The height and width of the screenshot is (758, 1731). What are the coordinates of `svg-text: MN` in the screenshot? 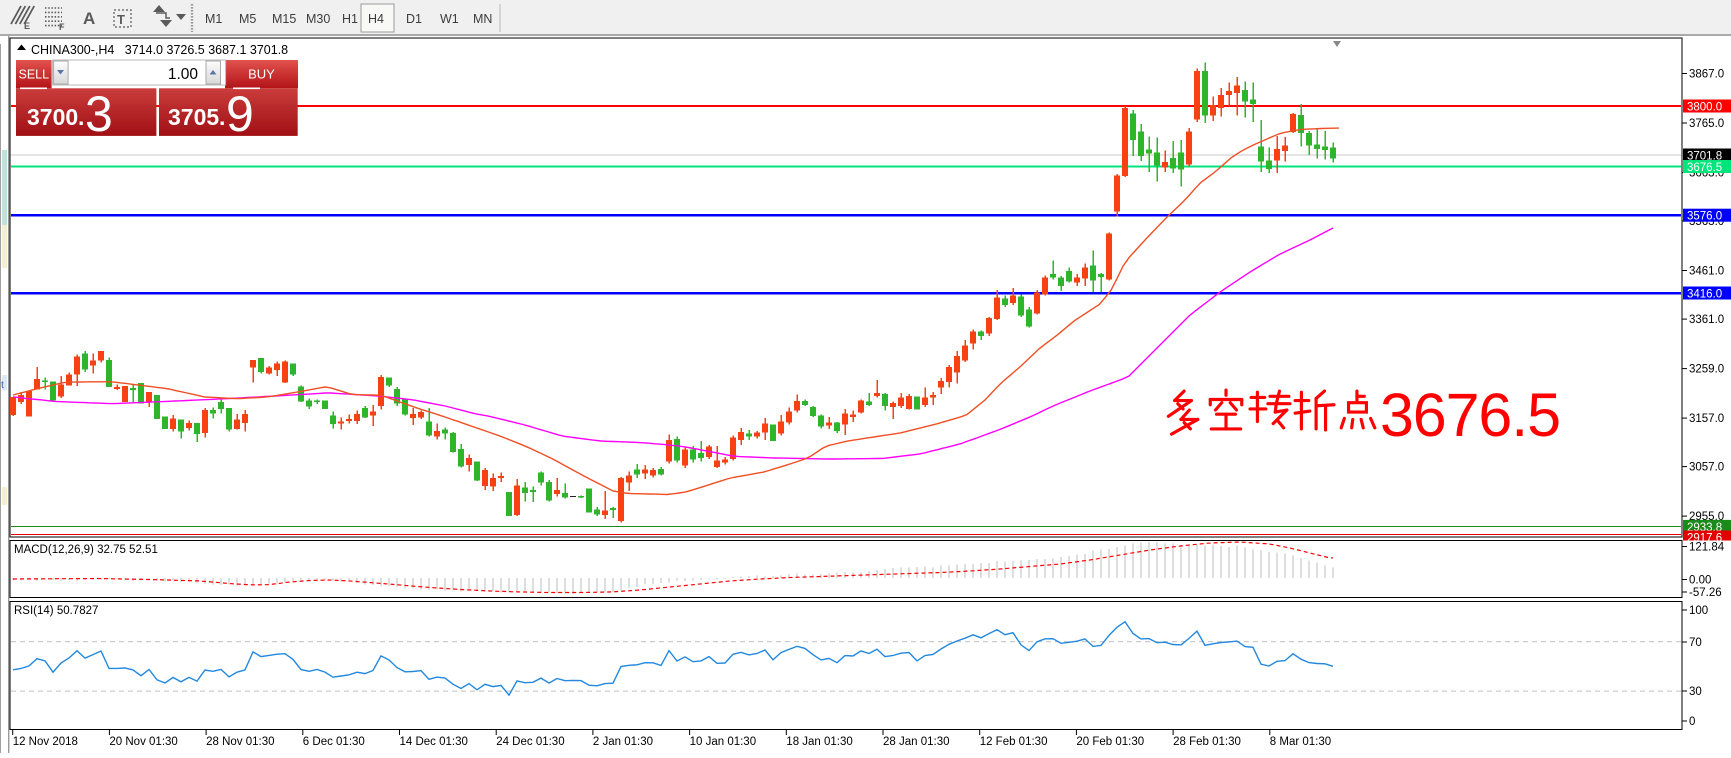 It's located at (482, 19).